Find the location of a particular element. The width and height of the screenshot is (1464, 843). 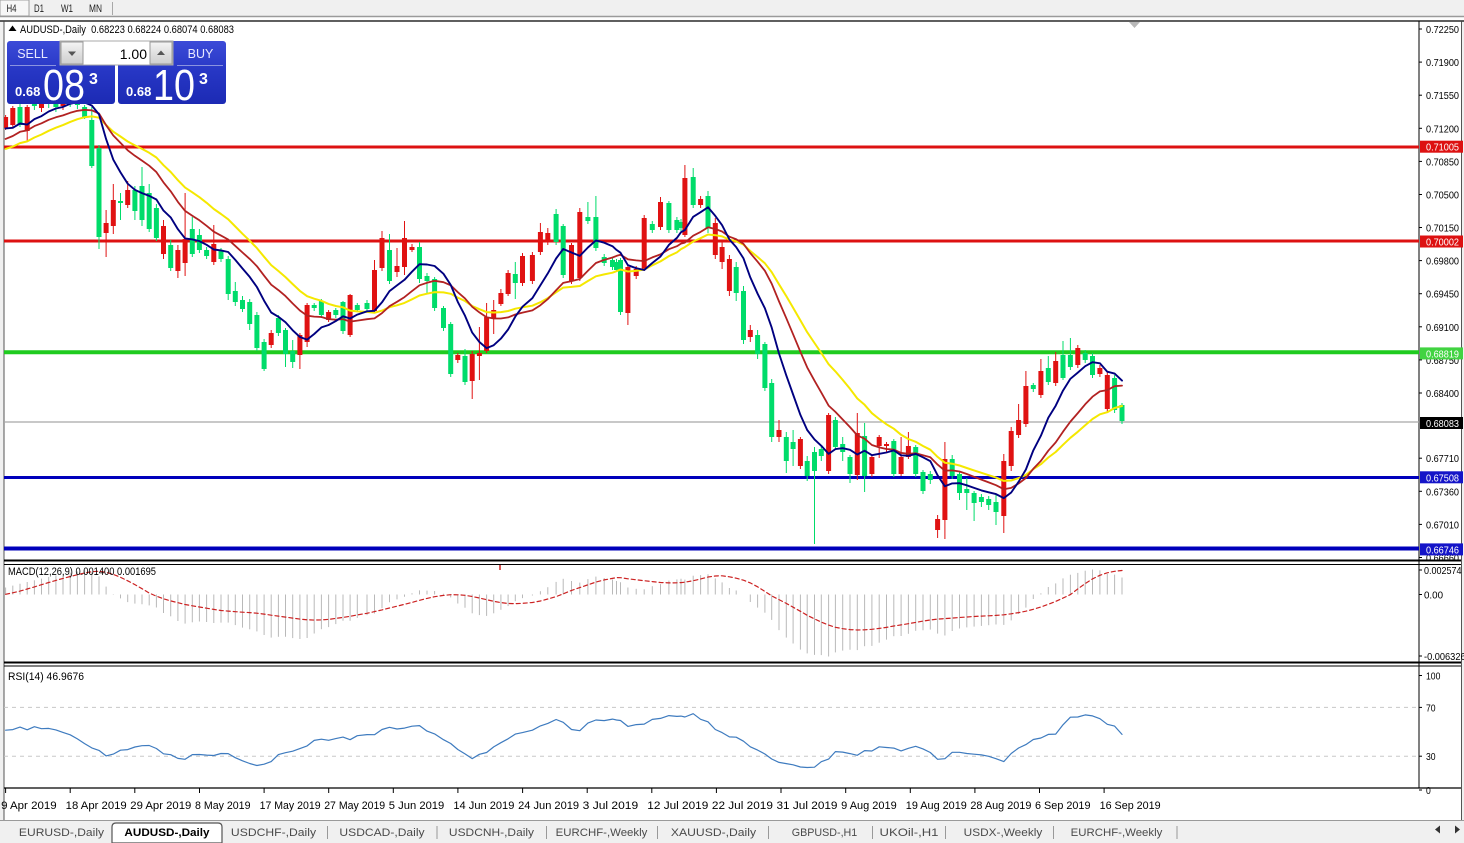

svg-text: 100 is located at coordinates (1433, 677).